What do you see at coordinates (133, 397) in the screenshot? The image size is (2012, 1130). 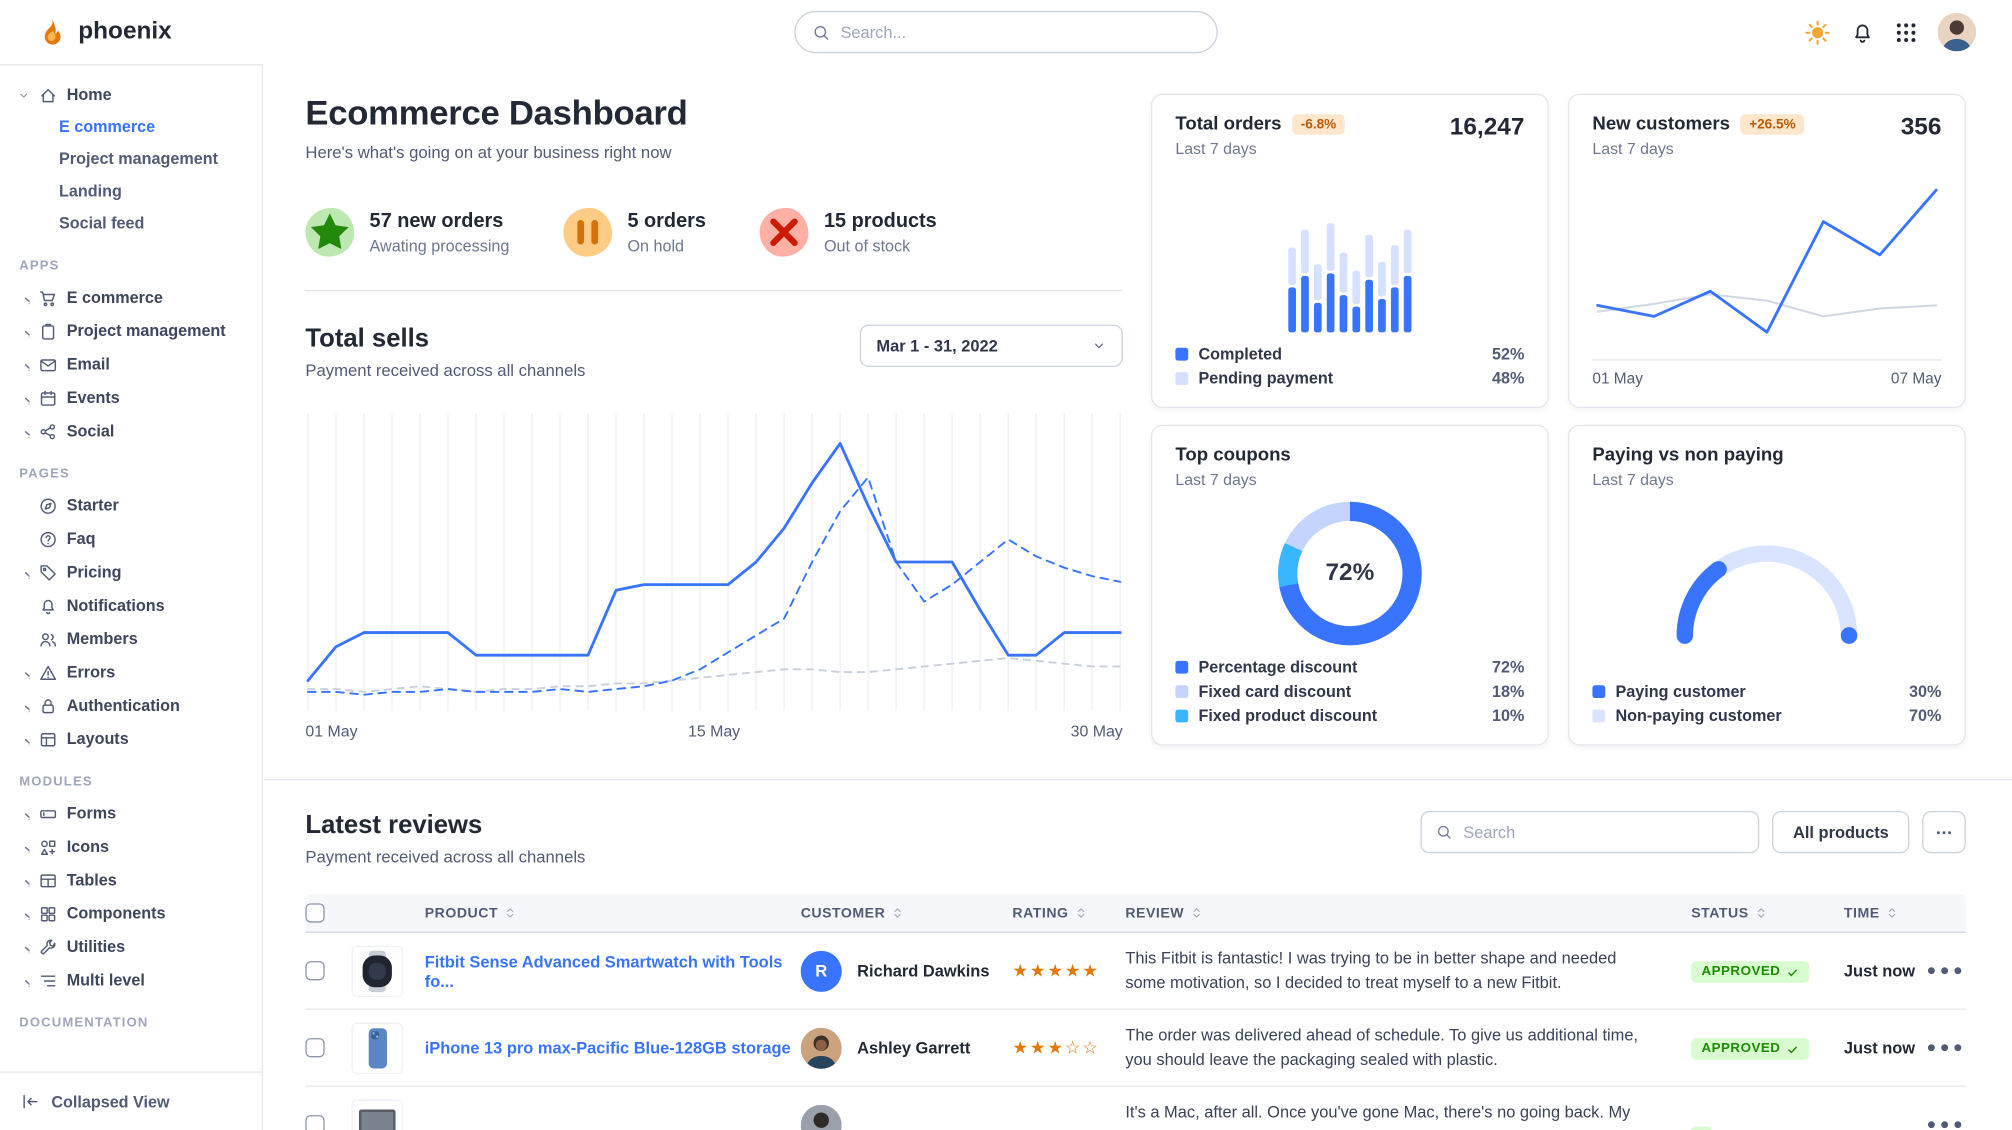 I see `sidebar-item-events: Events` at bounding box center [133, 397].